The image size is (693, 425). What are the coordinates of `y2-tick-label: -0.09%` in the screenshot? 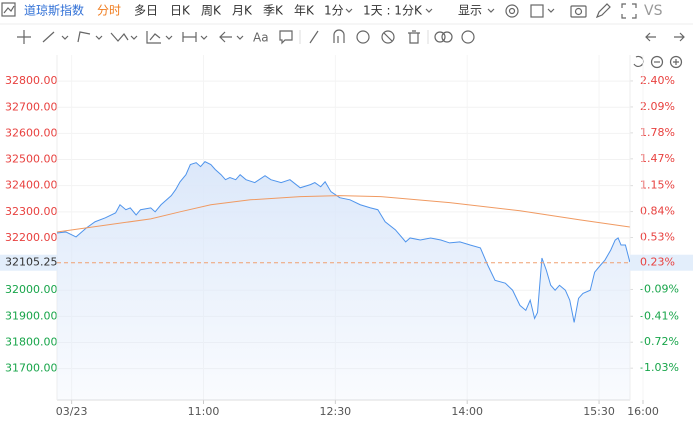 It's located at (659, 288).